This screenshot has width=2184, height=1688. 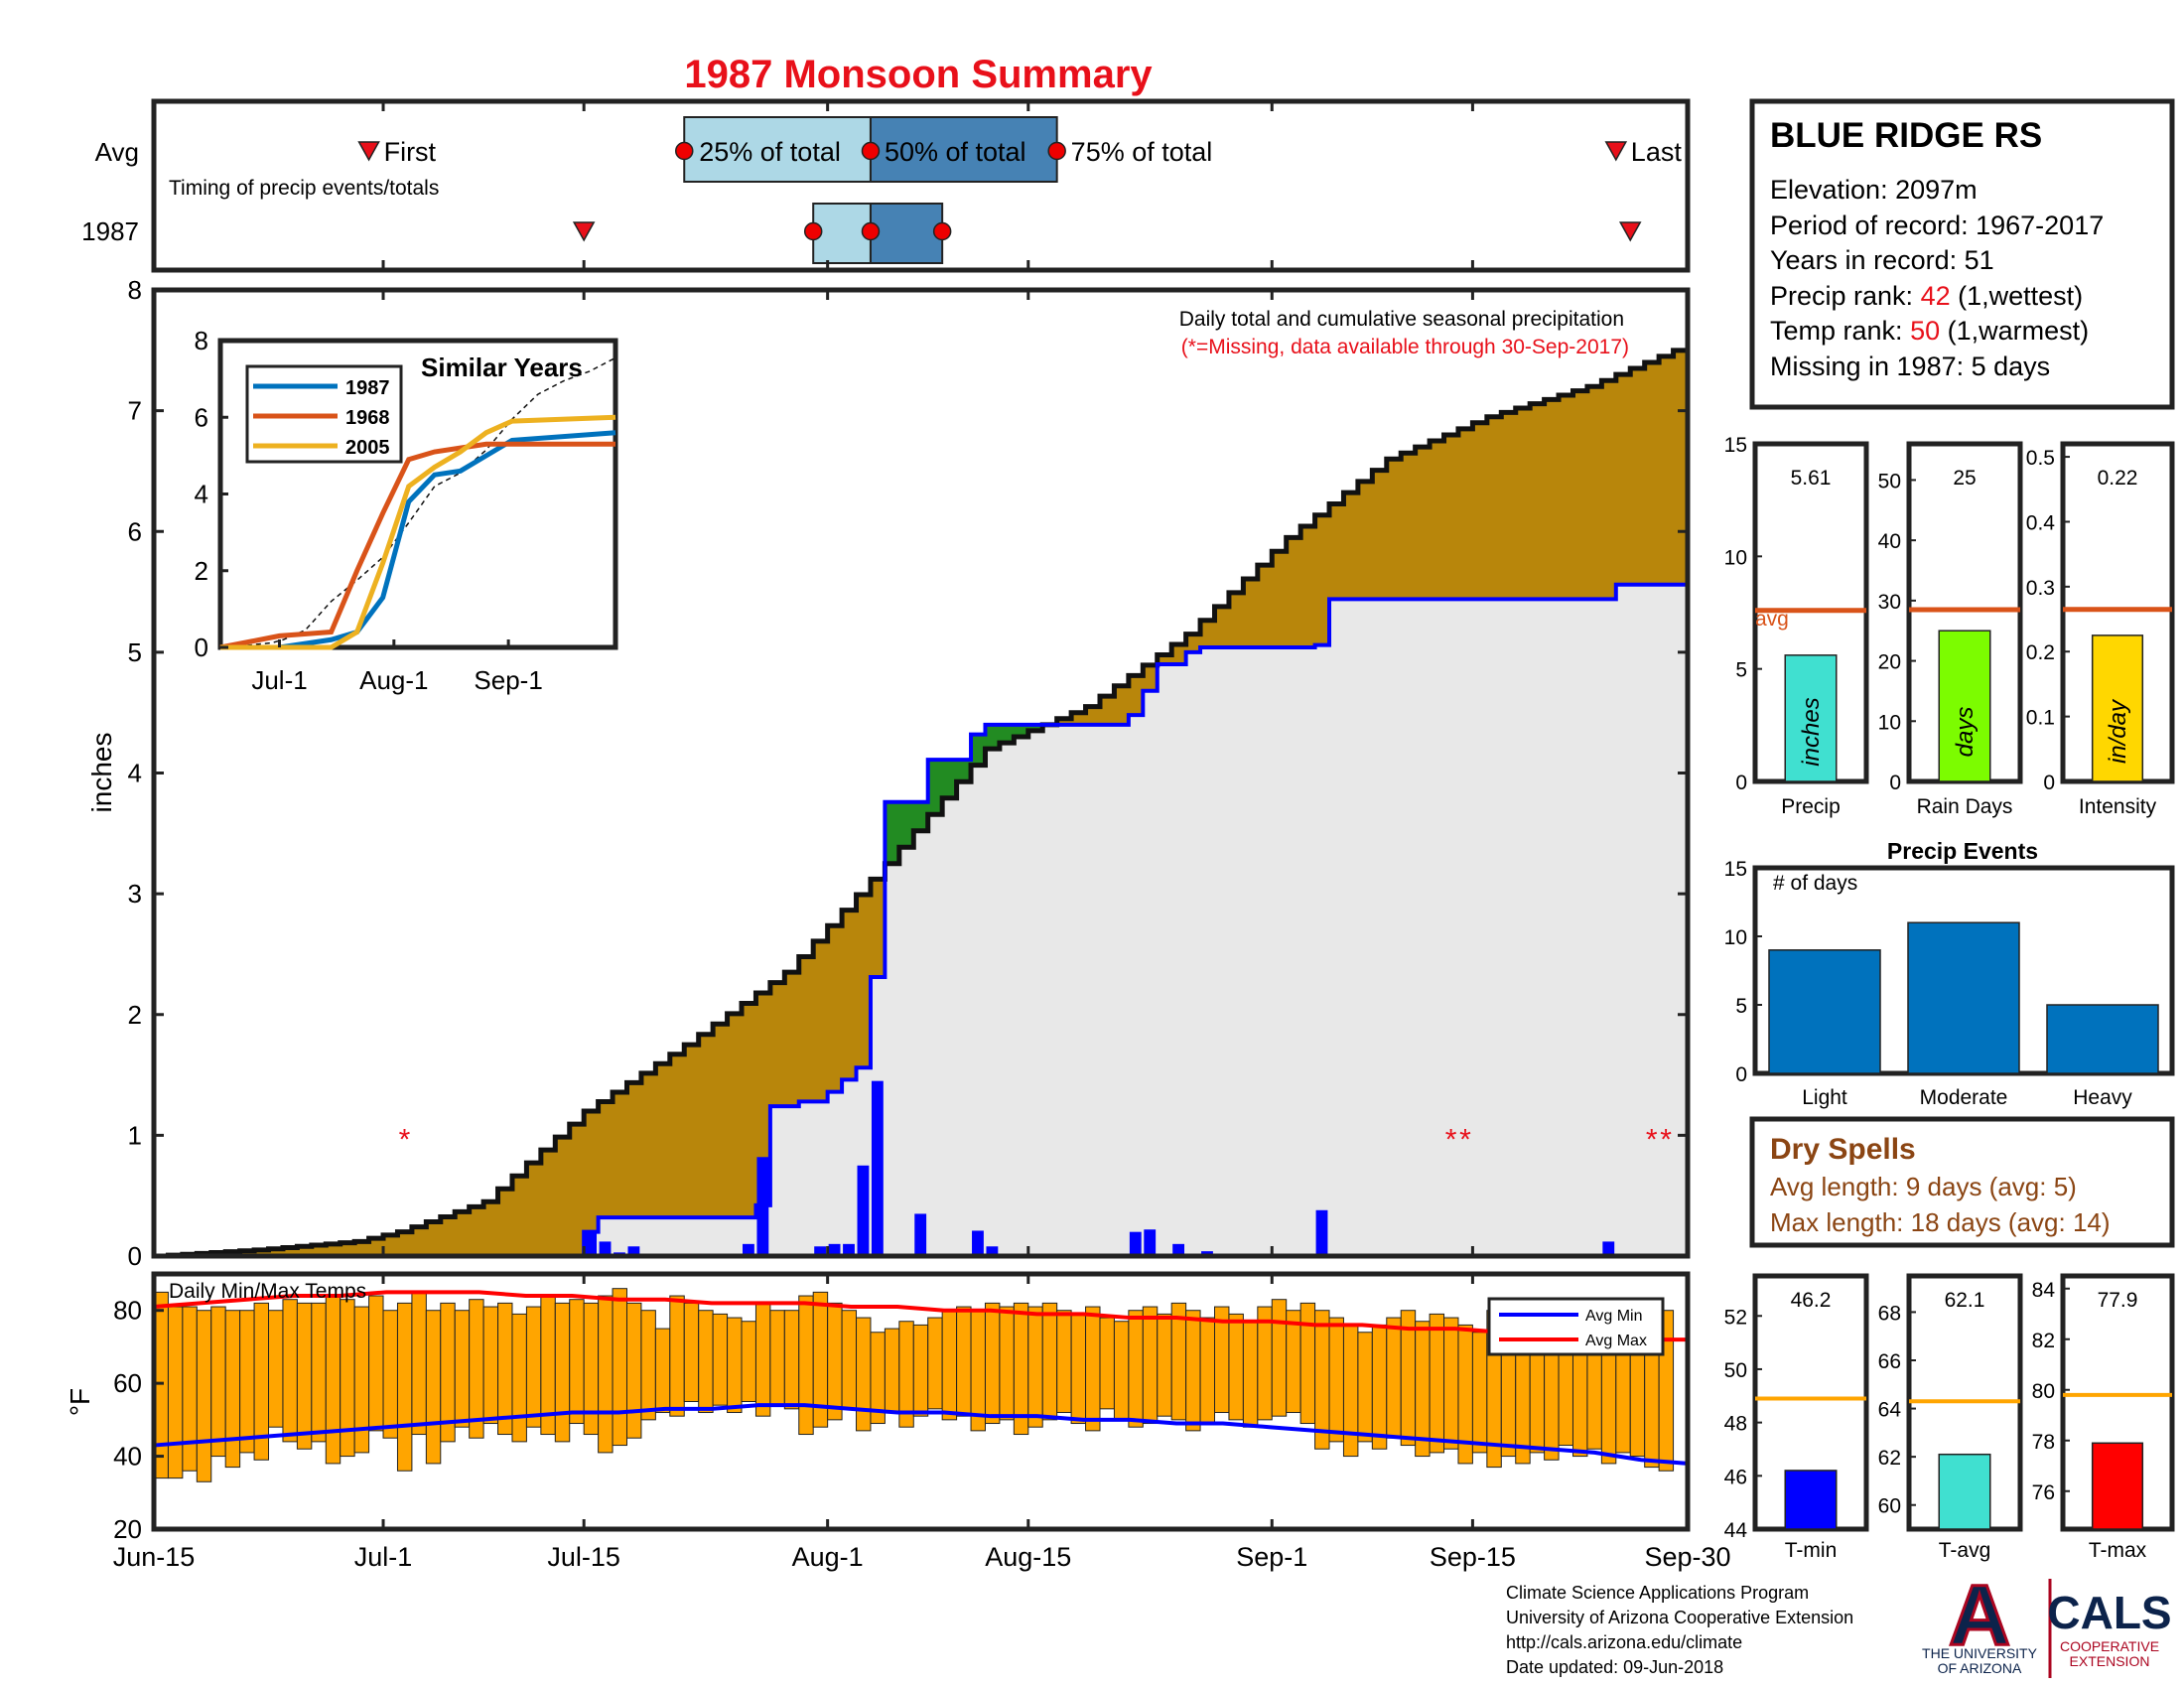 I want to click on events-y-tick-label: 10, so click(x=1735, y=937).